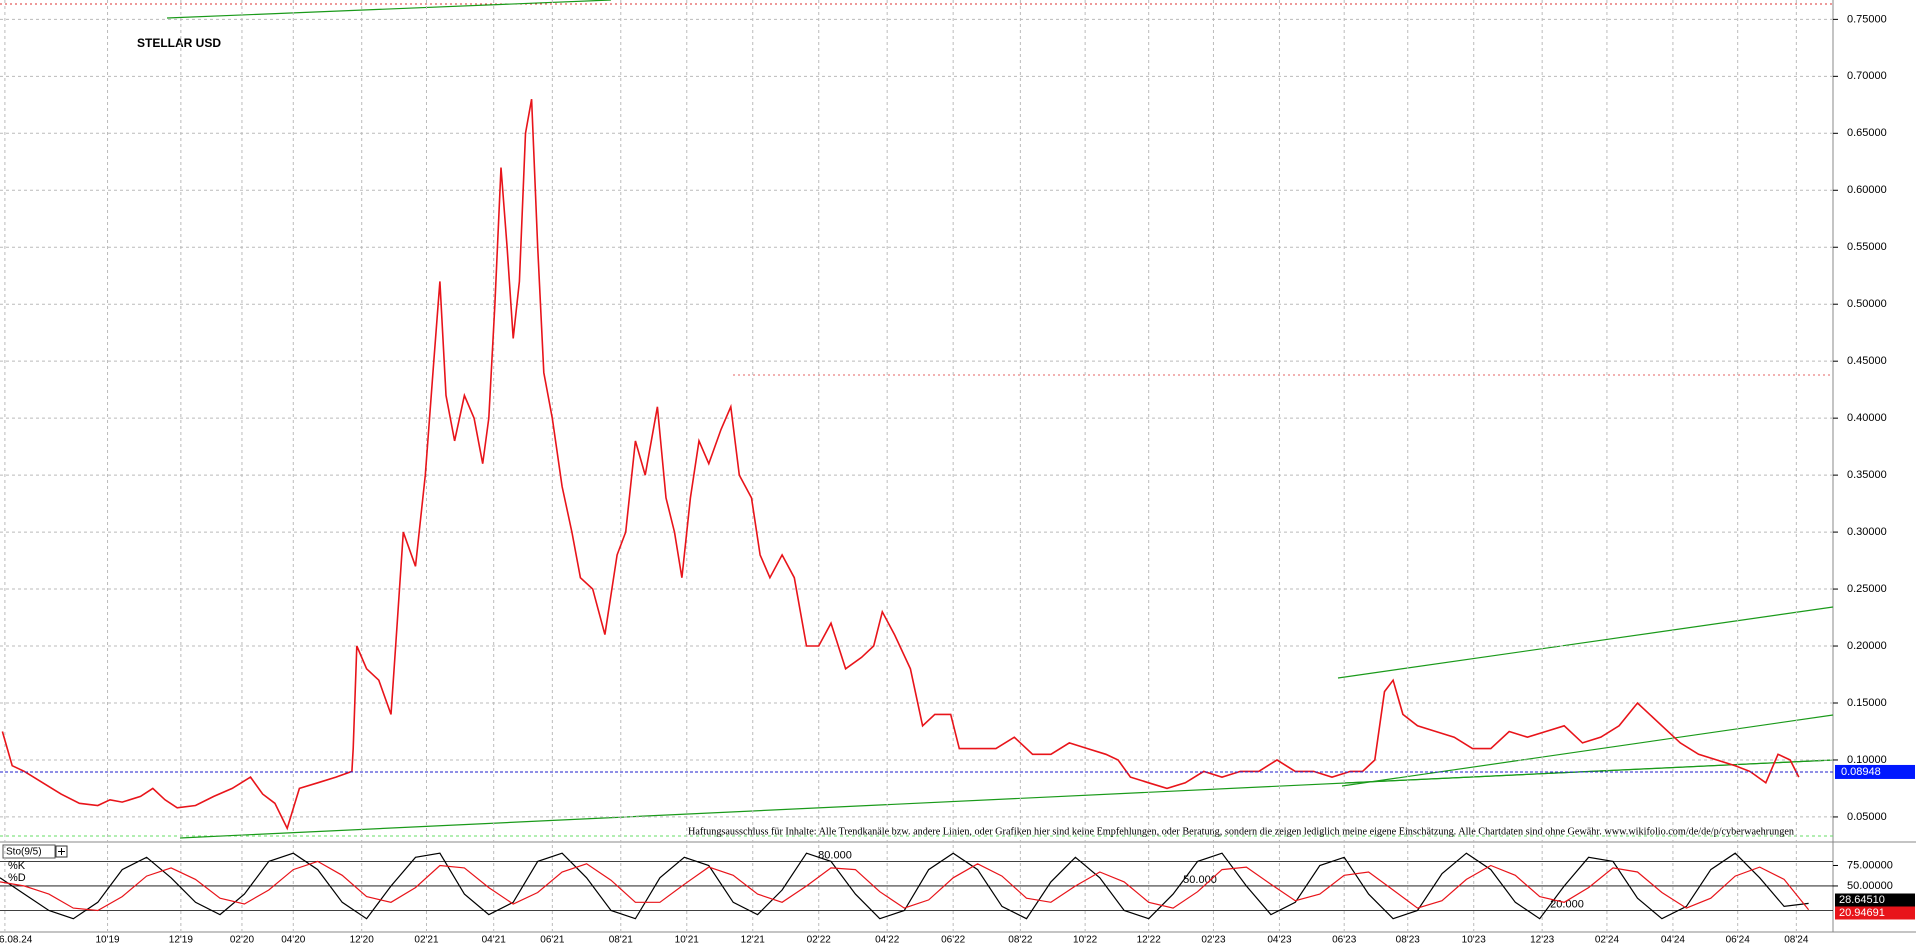 Image resolution: width=1916 pixels, height=948 pixels. What do you see at coordinates (1870, 886) in the screenshot?
I see `y-tick-label: 50.00000` at bounding box center [1870, 886].